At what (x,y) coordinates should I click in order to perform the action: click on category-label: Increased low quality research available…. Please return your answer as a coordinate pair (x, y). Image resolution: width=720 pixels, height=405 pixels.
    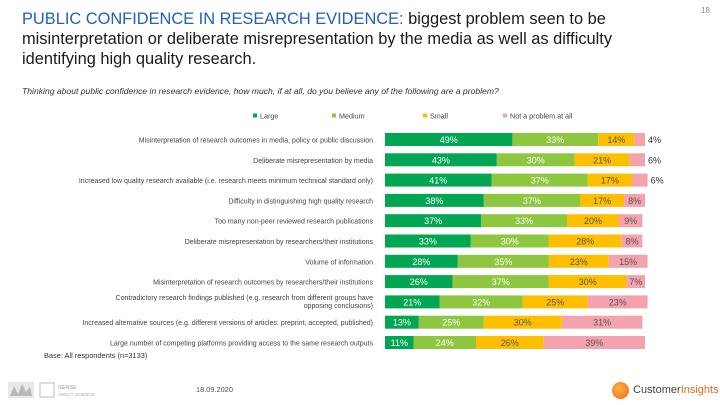
    Looking at the image, I should click on (226, 181).